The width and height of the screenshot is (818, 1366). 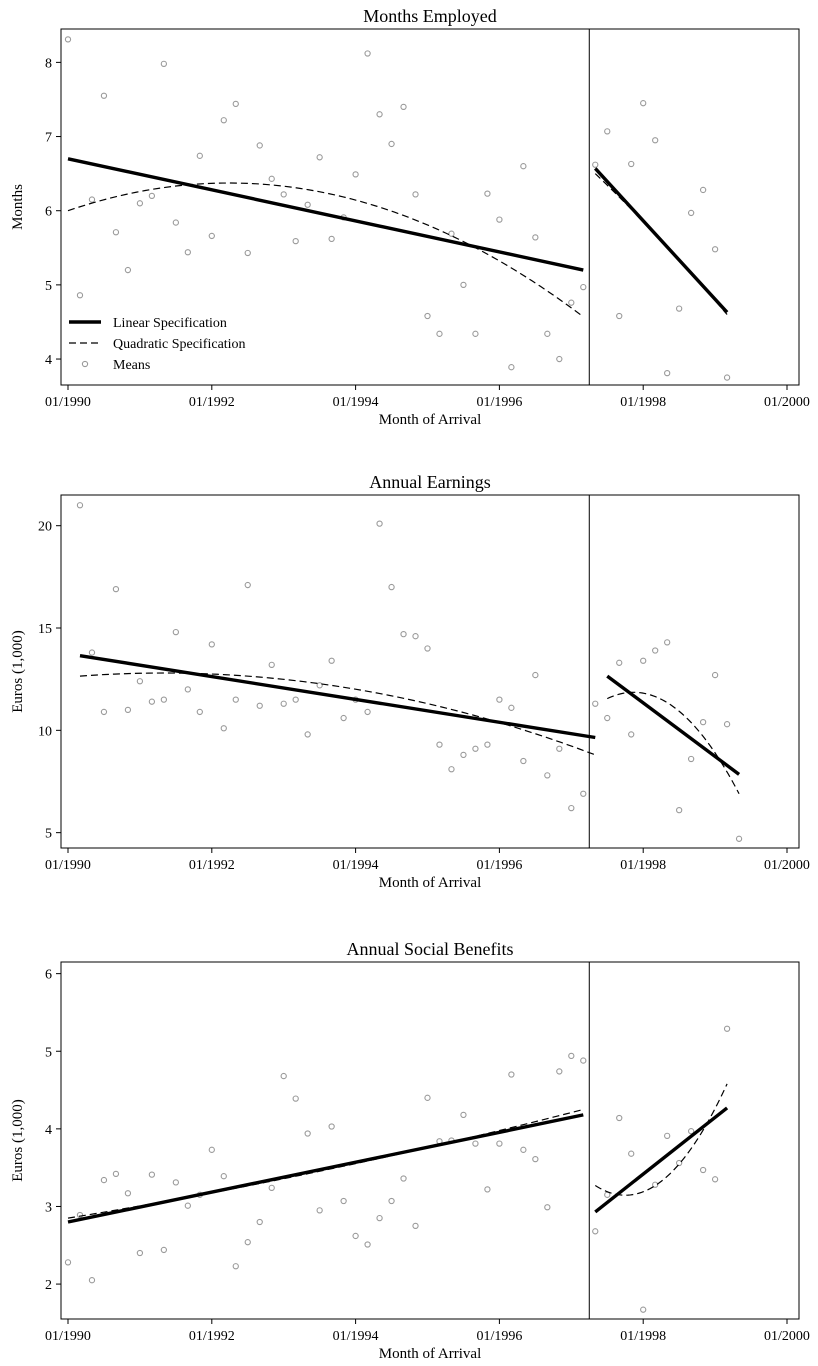 I want to click on x-axis-title: Month of Arrival, so click(x=430, y=883).